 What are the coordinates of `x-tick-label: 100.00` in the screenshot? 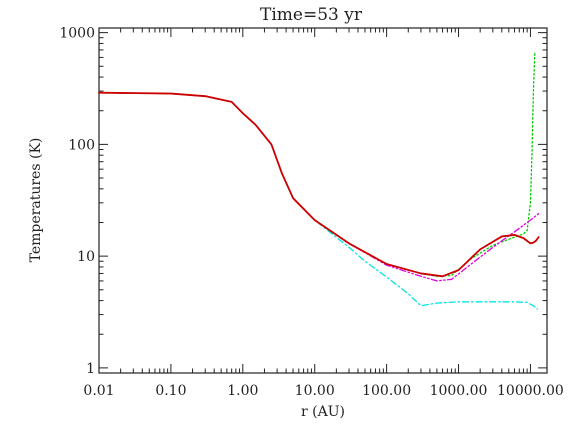 It's located at (386, 391).